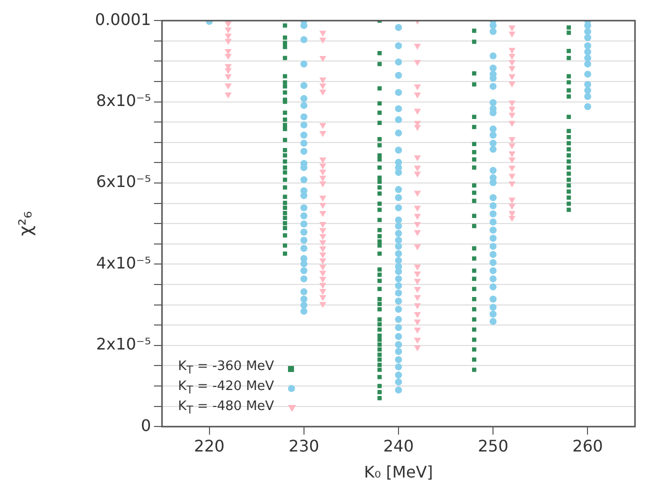 This screenshot has height=495, width=647. I want to click on x-tick-label: 240, so click(398, 446).